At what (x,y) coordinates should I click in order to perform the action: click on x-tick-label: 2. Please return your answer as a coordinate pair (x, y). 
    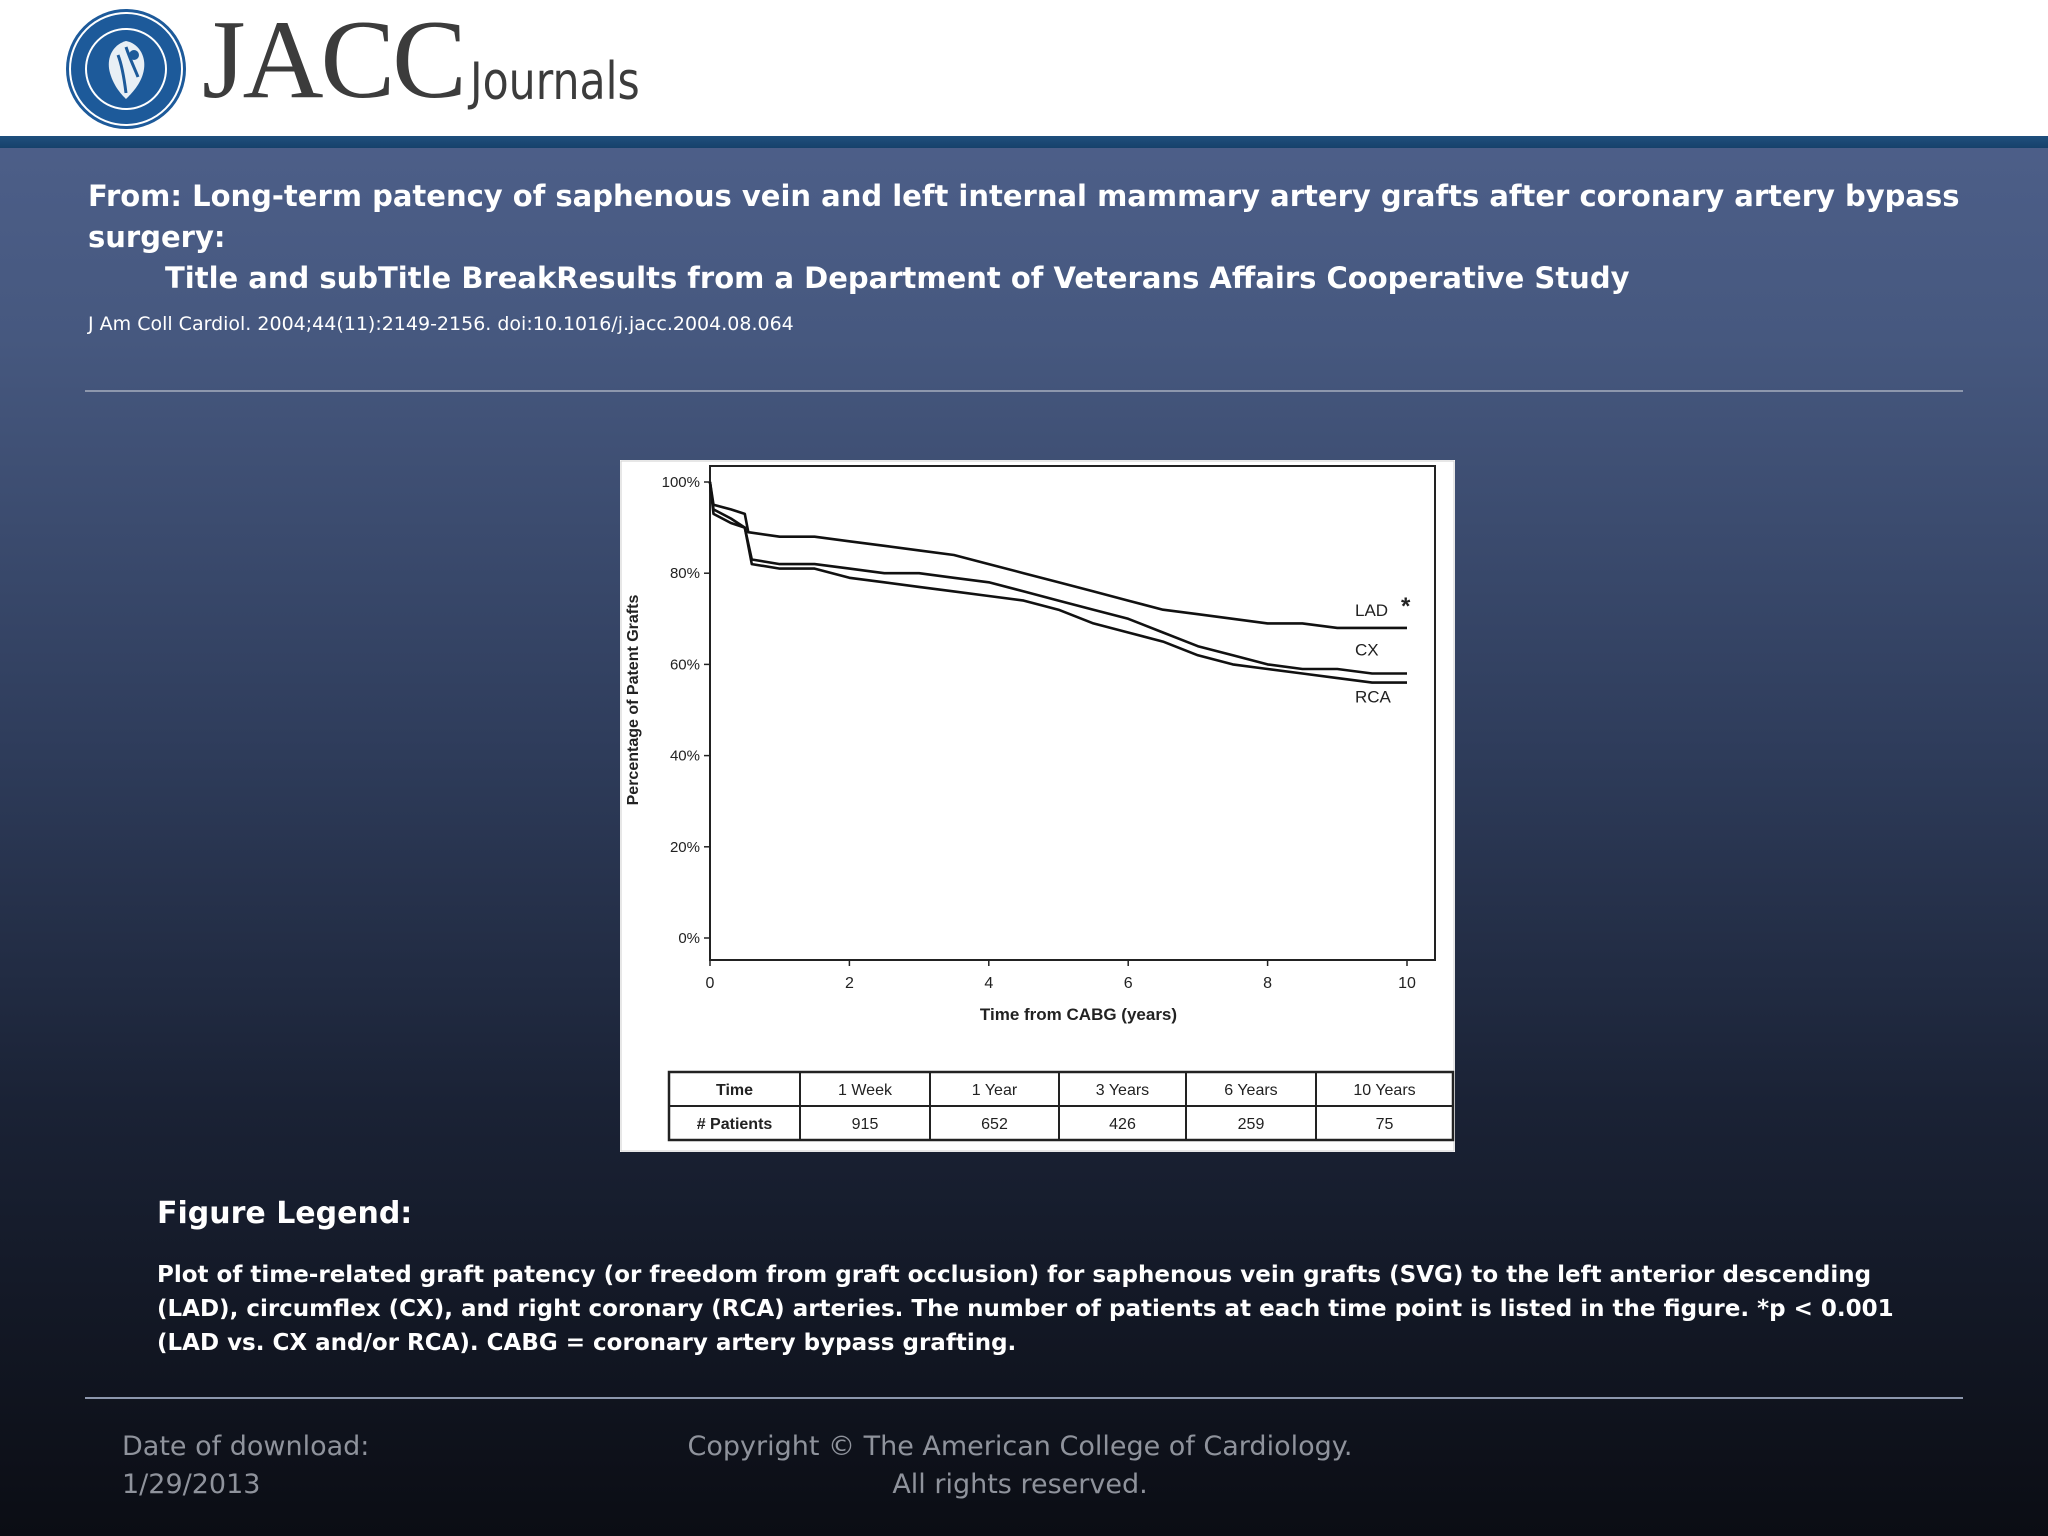
    Looking at the image, I should click on (849, 983).